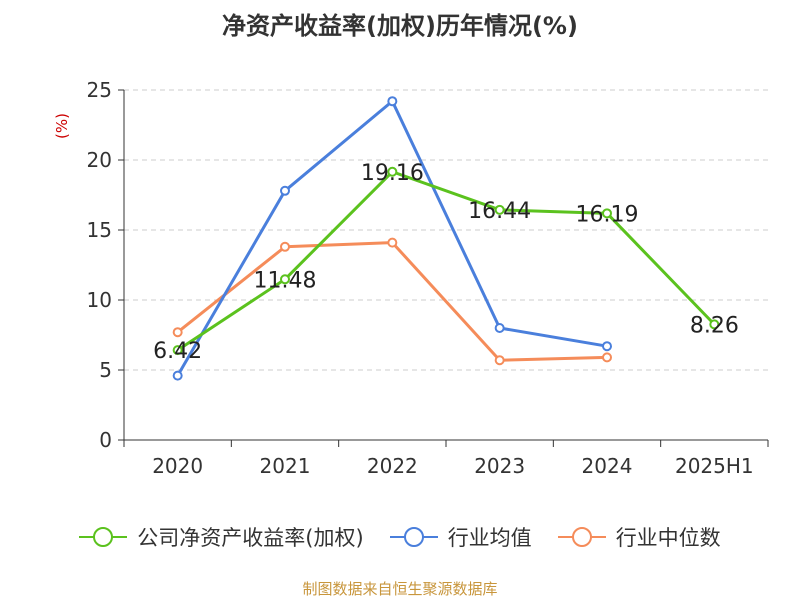  I want to click on x-tick-label: 2024, so click(607, 466).